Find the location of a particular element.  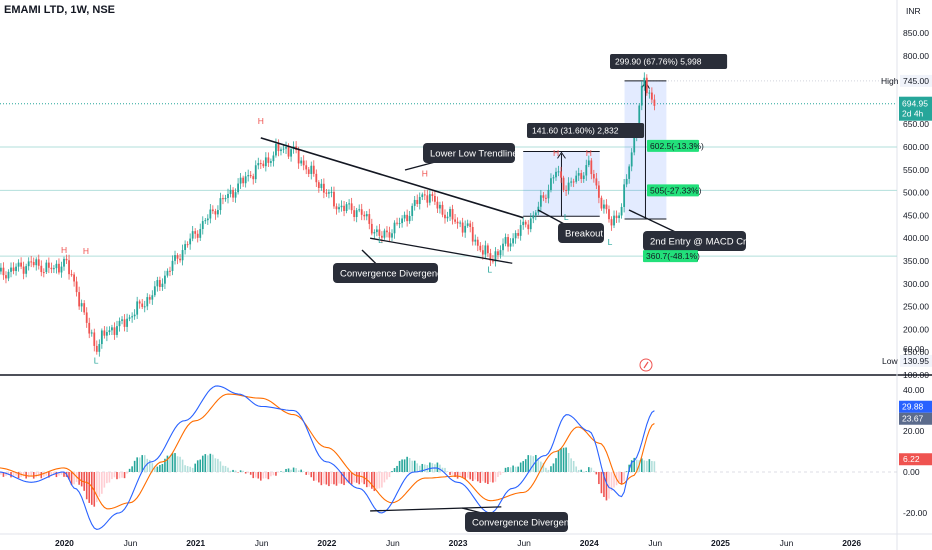

high-value-bg is located at coordinates (916, 80).